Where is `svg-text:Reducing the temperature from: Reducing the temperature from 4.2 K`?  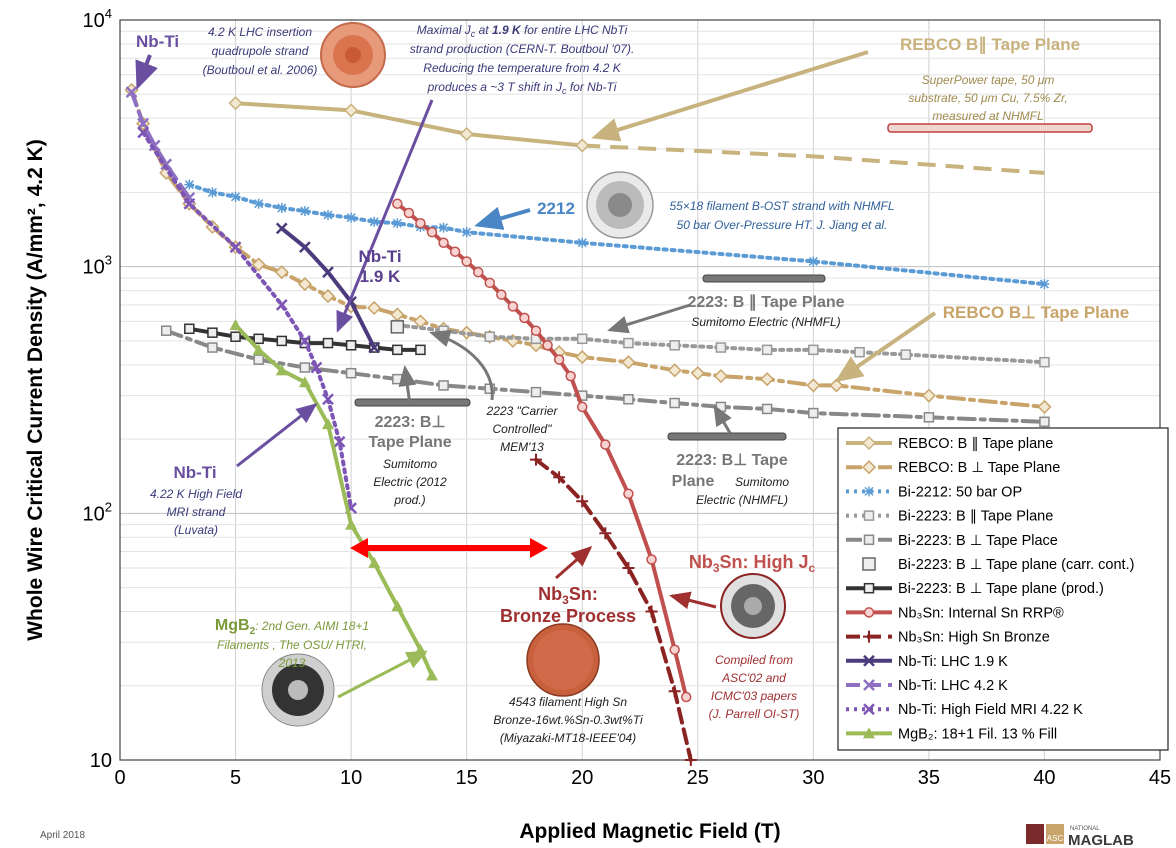
svg-text:Reducing the temperature from: Reducing the temperature from 4.2 K is located at coordinates (522, 68).